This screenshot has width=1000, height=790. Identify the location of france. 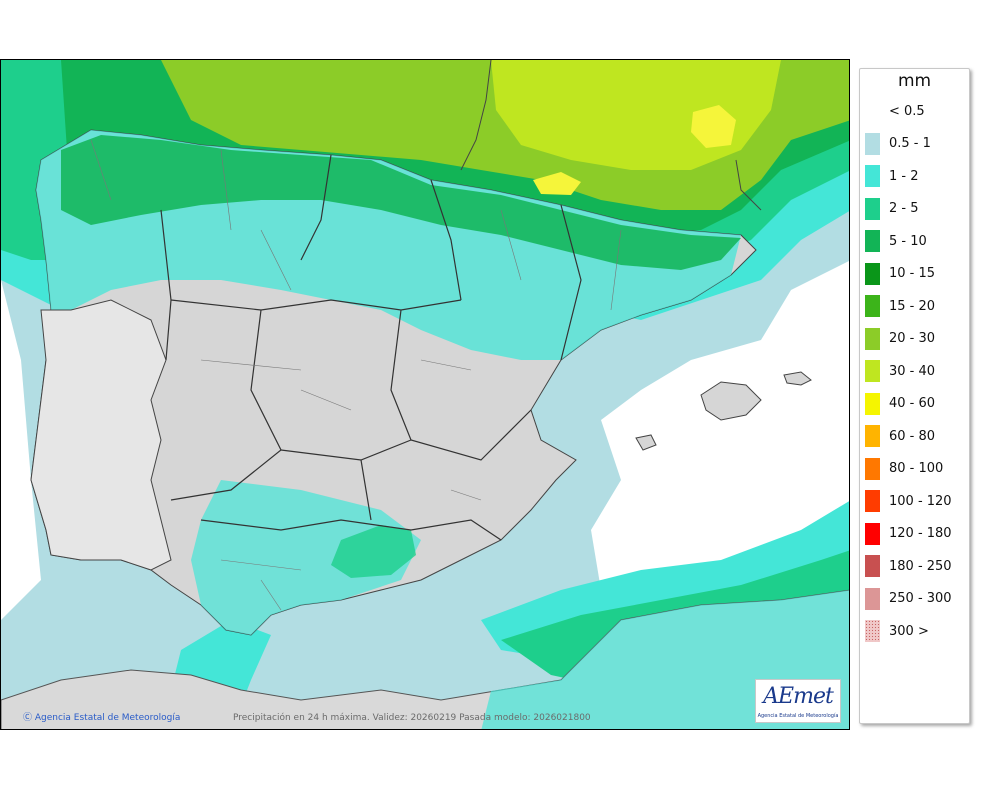
(611, 135).